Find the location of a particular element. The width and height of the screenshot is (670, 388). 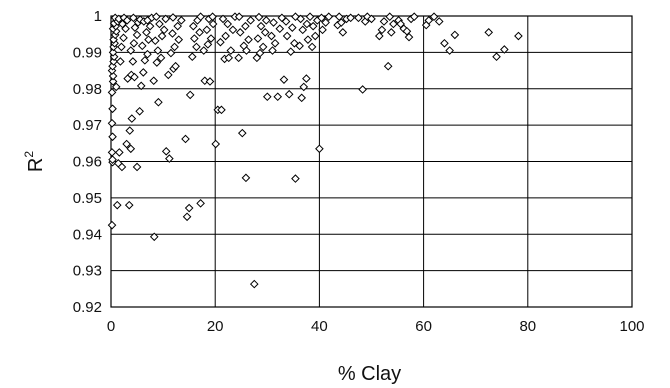

y-tick-label: 1 is located at coordinates (98, 16).